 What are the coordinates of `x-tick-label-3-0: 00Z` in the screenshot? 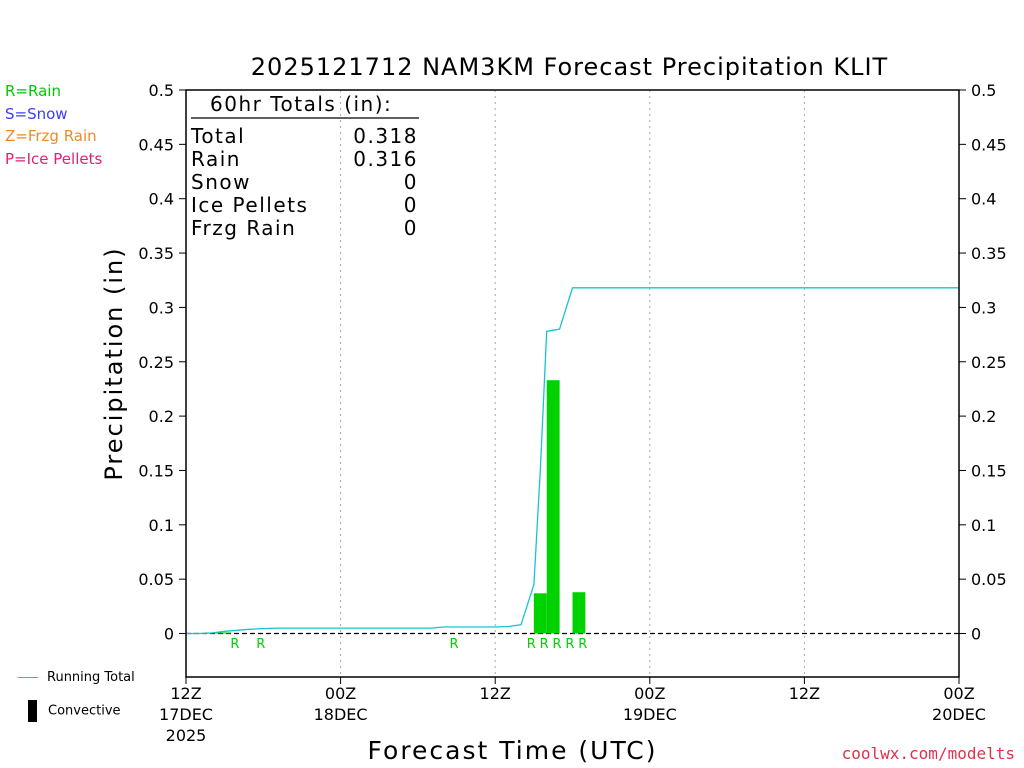 It's located at (649, 693).